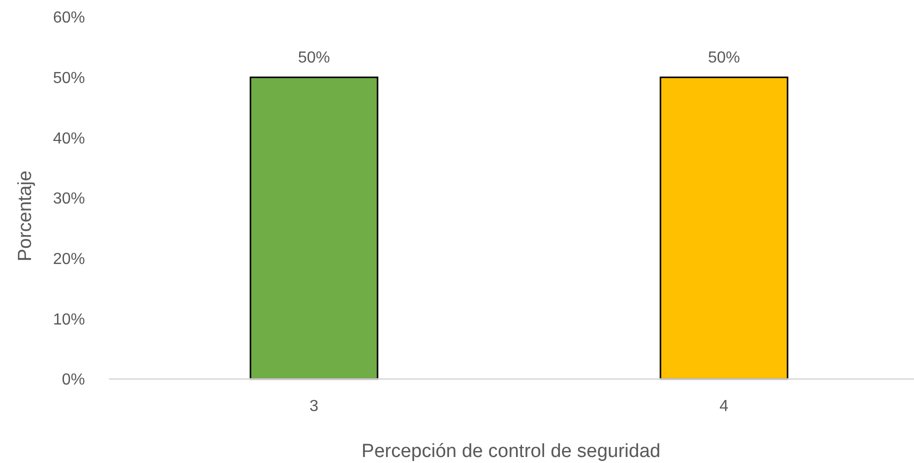 This screenshot has width=914, height=463. Describe the element at coordinates (73, 380) in the screenshot. I see `y-tick-label: 0%` at that location.